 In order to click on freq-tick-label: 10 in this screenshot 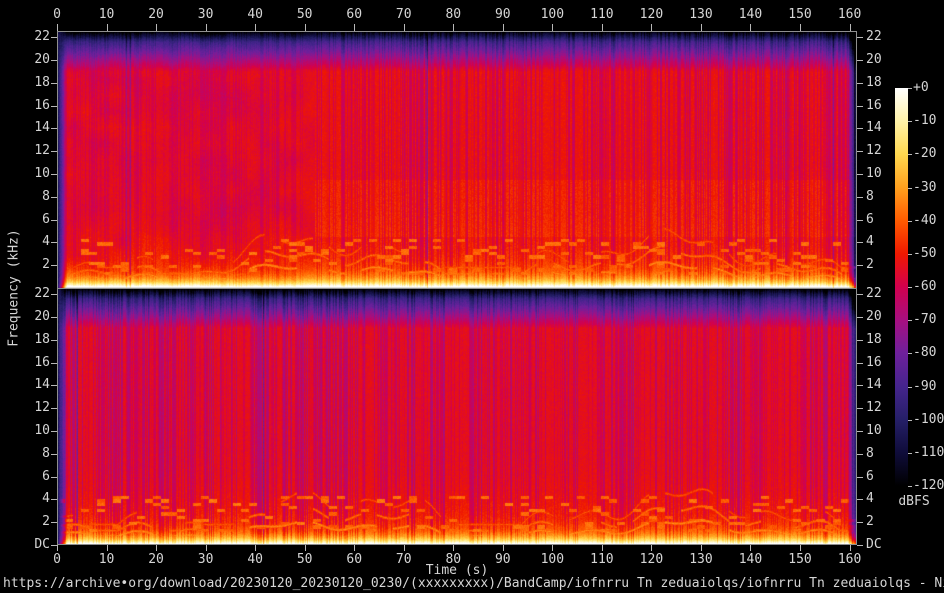, I will do `click(42, 173)`.